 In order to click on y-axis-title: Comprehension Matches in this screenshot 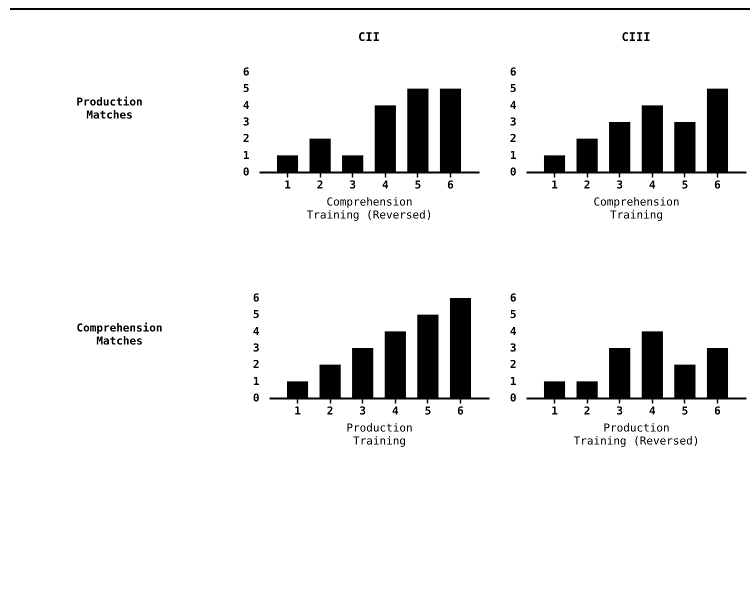, I will do `click(119, 335)`.